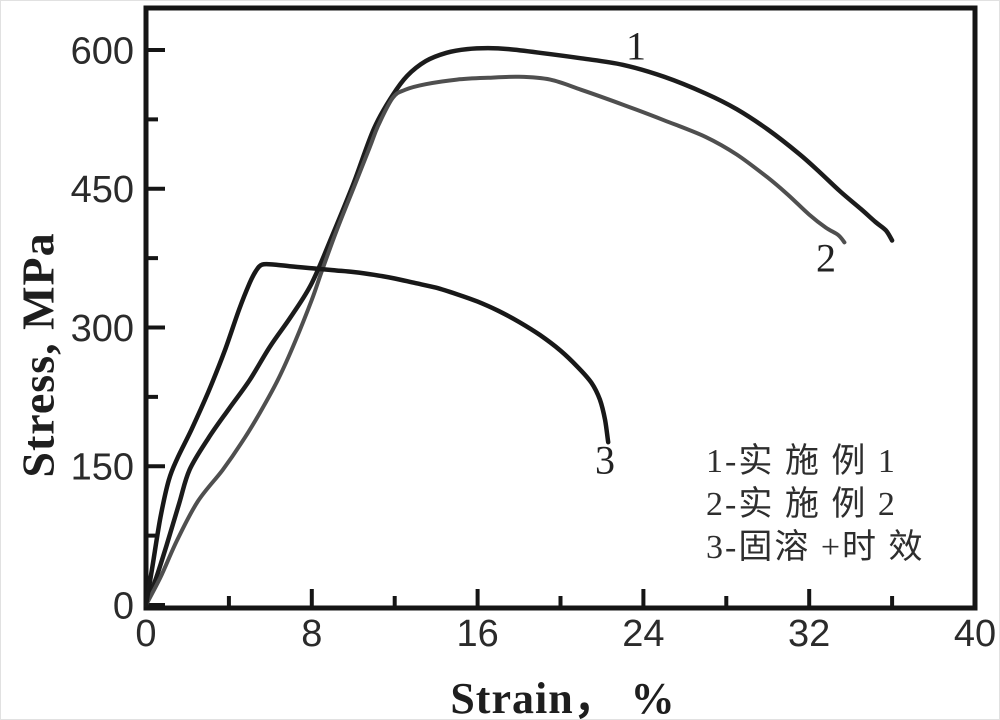  What do you see at coordinates (563, 697) in the screenshot?
I see `x-axis-title: Strain， %` at bounding box center [563, 697].